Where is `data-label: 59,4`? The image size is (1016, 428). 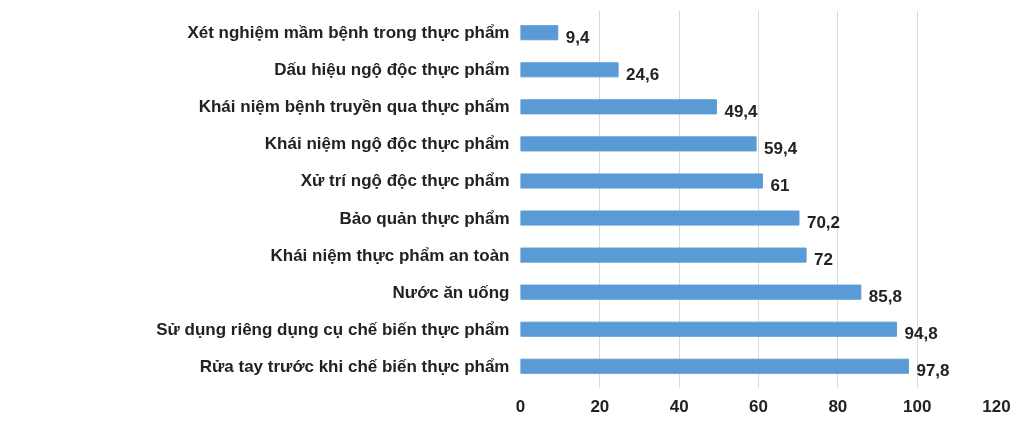 data-label: 59,4 is located at coordinates (781, 148).